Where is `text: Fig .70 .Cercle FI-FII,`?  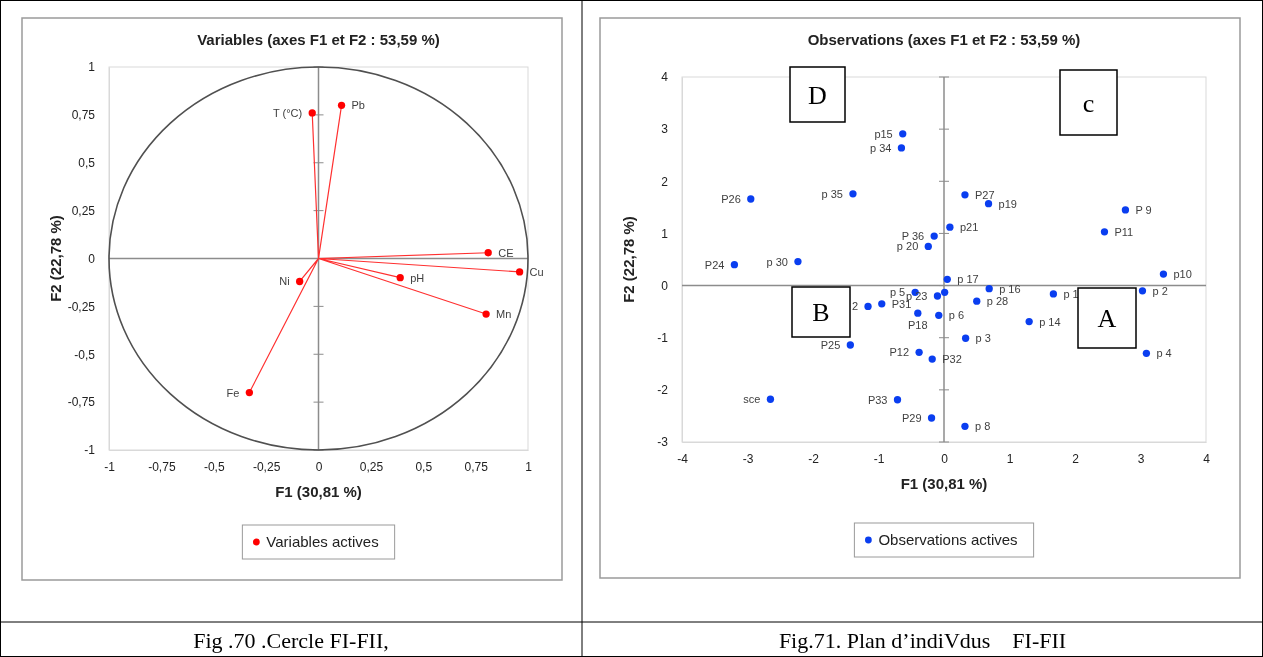
text: Fig .70 .Cercle FI-FII, is located at coordinates (291, 640).